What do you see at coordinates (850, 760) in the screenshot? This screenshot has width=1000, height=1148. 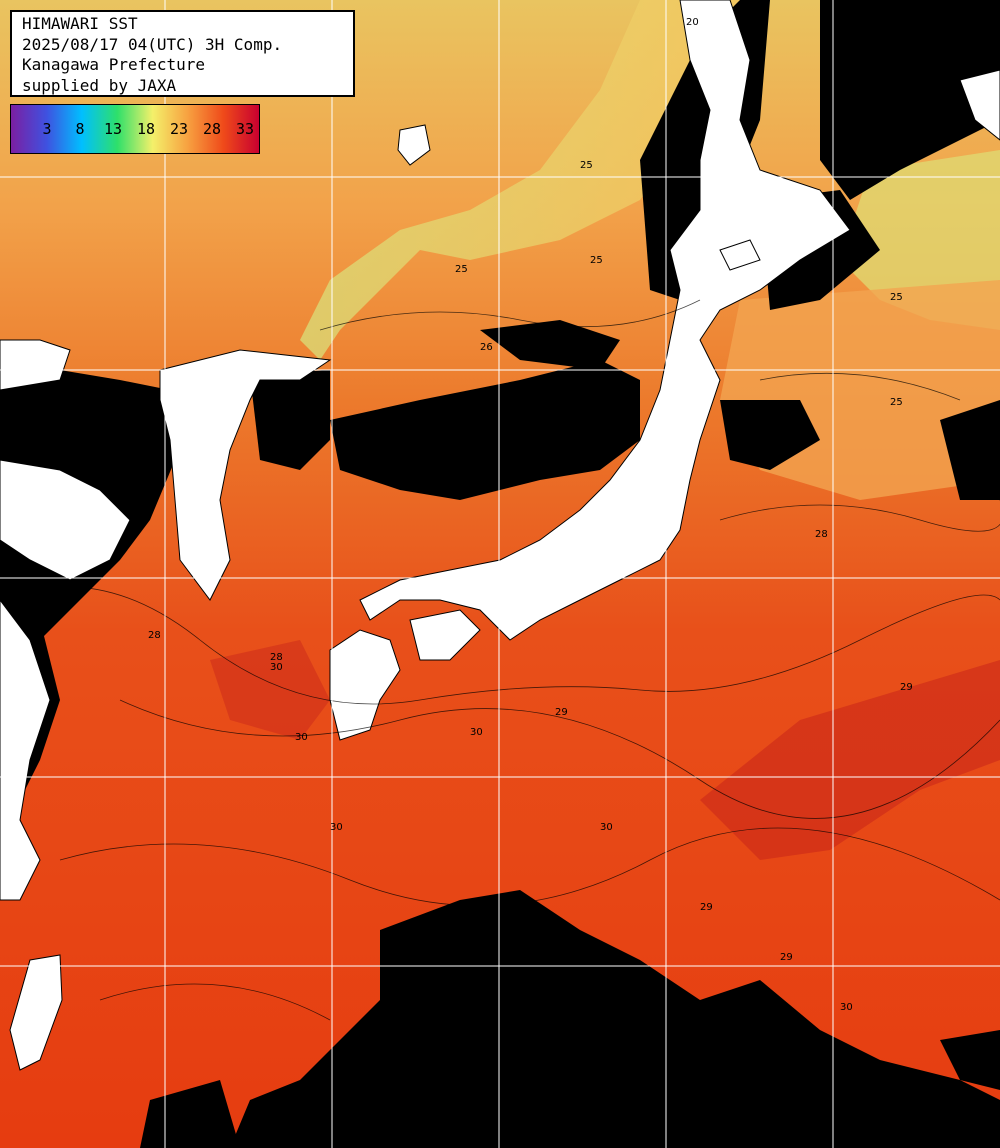 I see `warm-core-east` at bounding box center [850, 760].